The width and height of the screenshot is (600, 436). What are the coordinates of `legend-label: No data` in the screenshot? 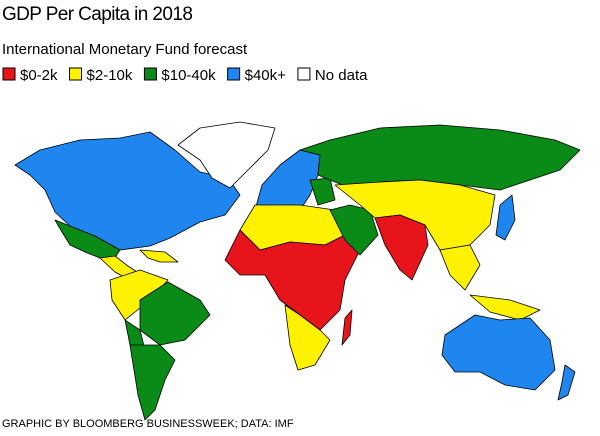 It's located at (341, 75).